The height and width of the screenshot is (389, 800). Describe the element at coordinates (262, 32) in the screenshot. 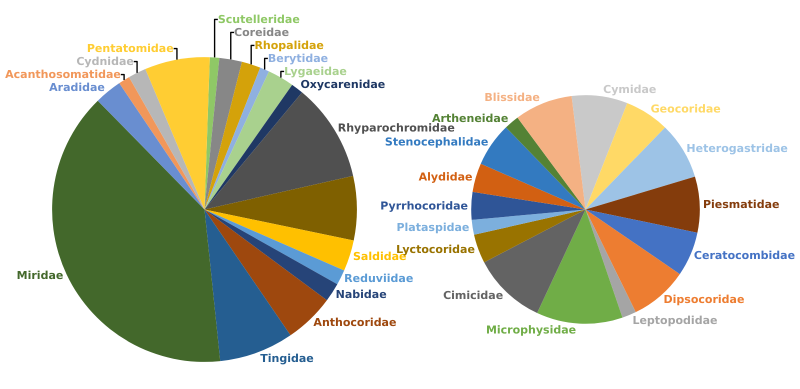

I see `slice-label: Coreidae` at that location.